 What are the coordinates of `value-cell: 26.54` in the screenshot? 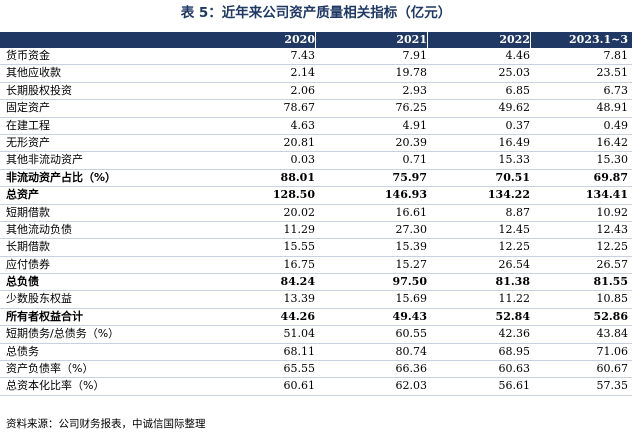 It's located at (514, 264).